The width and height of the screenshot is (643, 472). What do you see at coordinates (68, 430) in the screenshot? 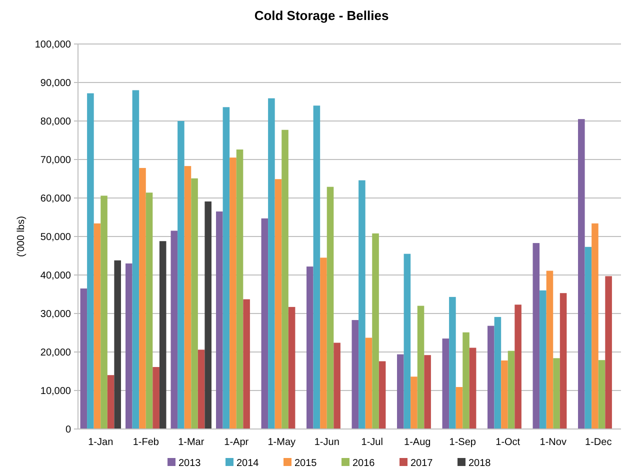
I see `y-tick-label: 0` at bounding box center [68, 430].